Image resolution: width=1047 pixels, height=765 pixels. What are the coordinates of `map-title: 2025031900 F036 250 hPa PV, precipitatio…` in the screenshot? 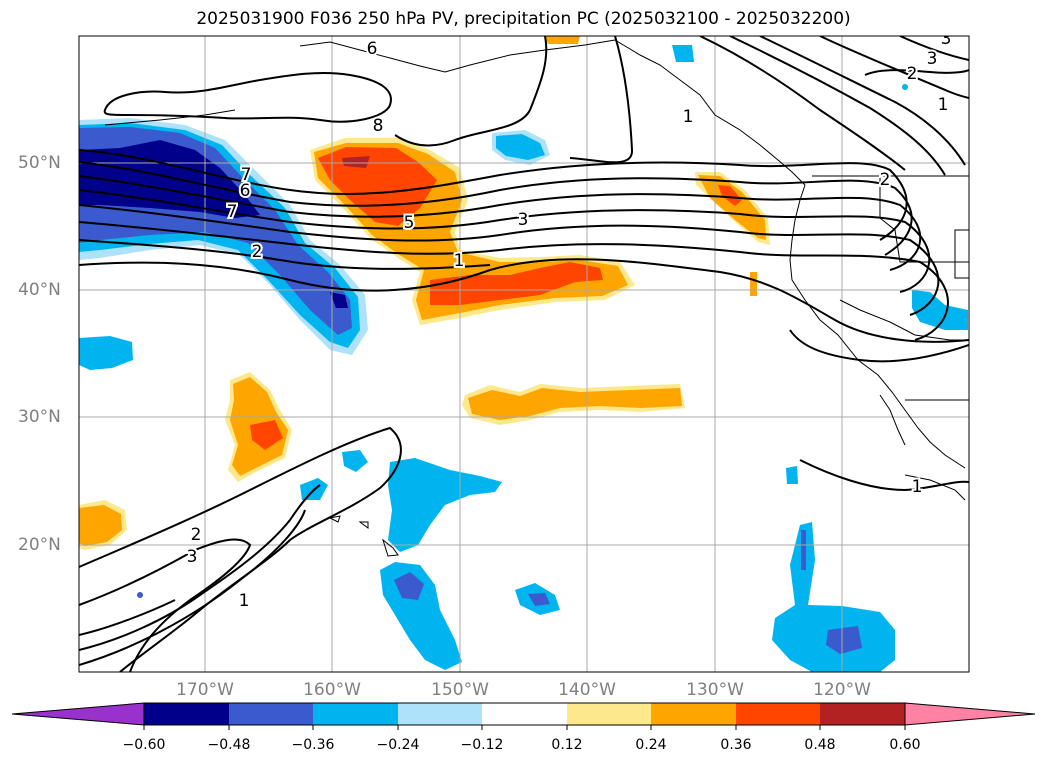 It's located at (523, 19).